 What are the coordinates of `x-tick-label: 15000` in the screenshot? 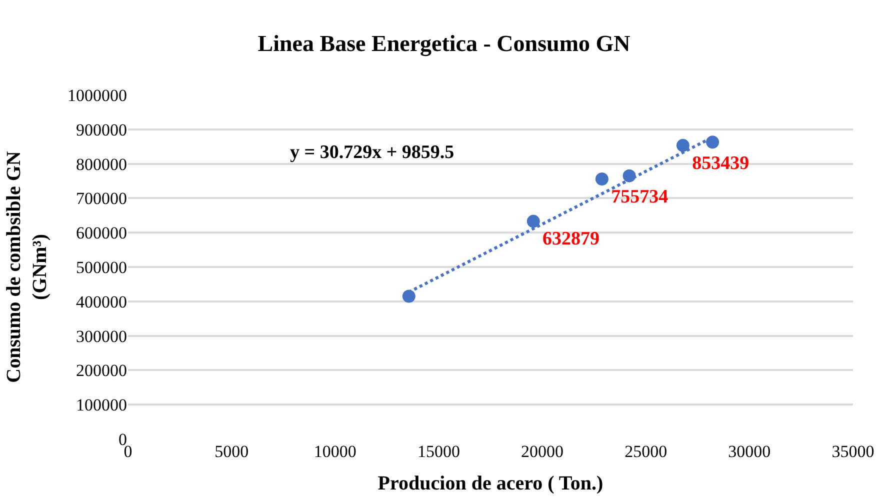 It's located at (438, 451).